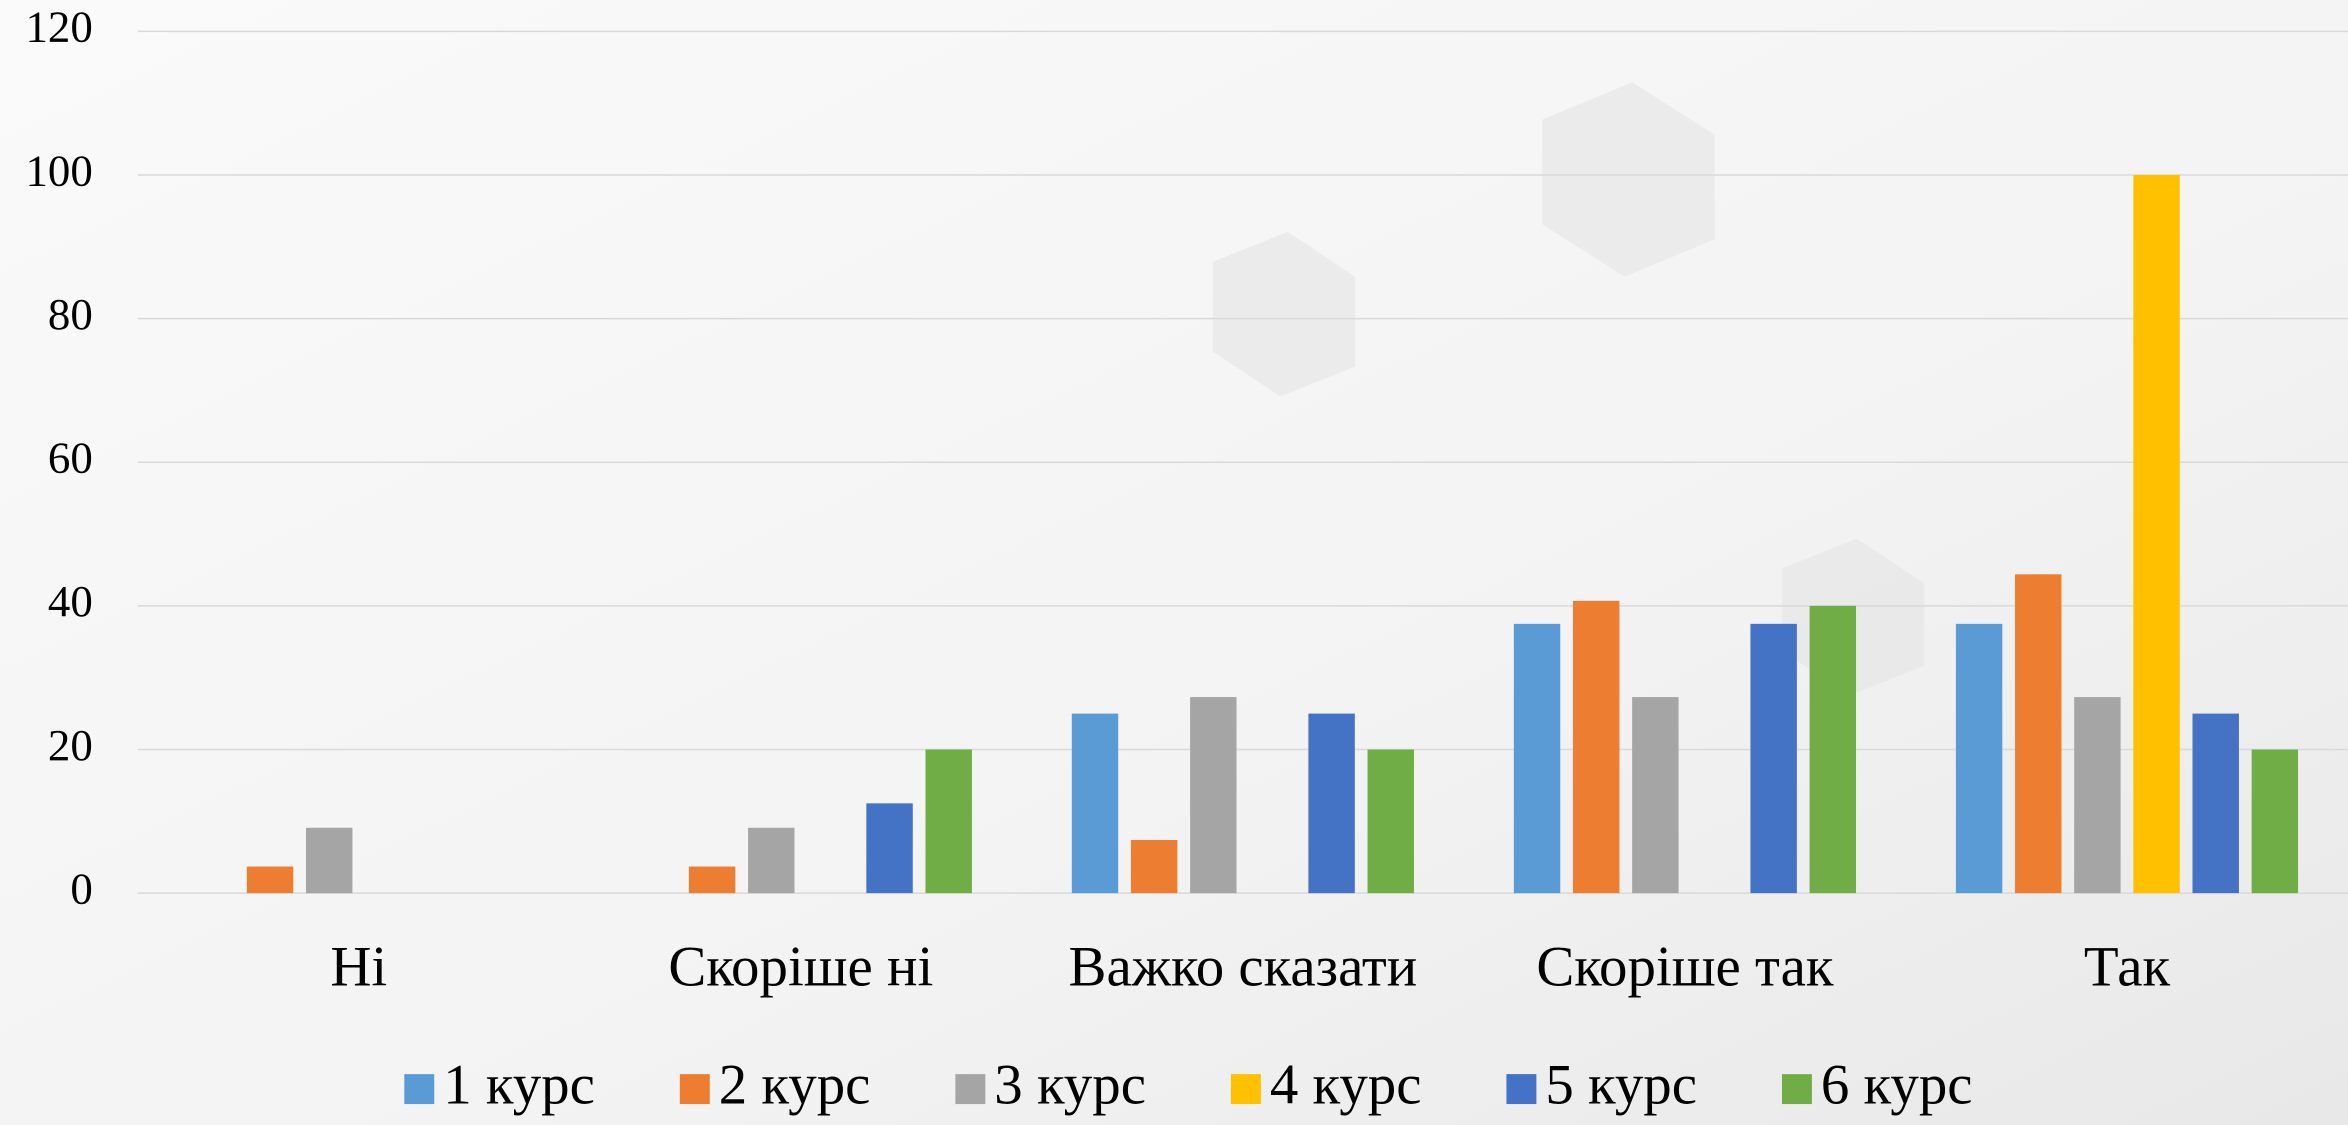 The height and width of the screenshot is (1125, 2348). What do you see at coordinates (70, 745) in the screenshot?
I see `y-tick-label: 20` at bounding box center [70, 745].